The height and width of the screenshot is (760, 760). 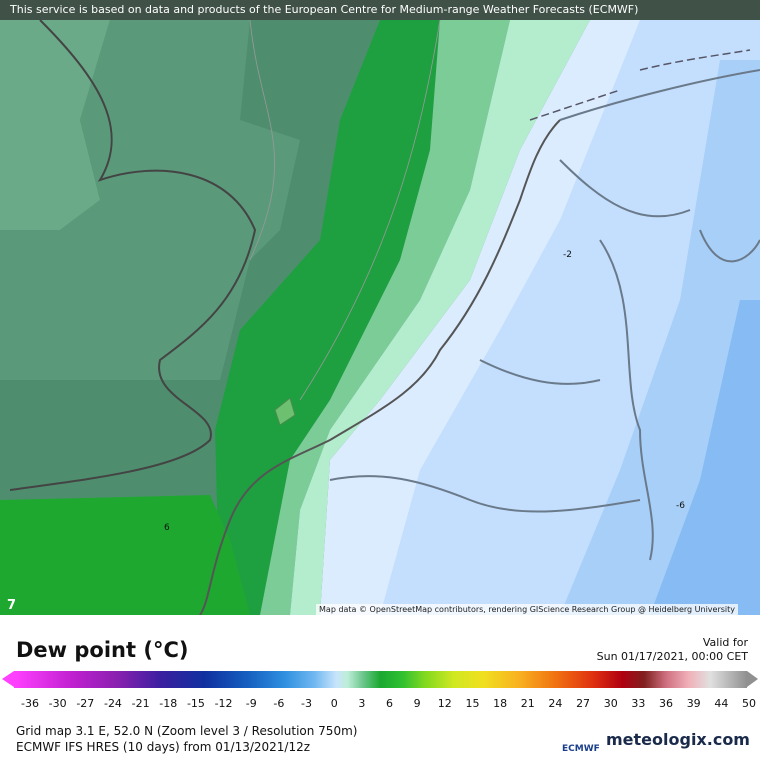 I want to click on colorbar-label: 3, so click(x=362, y=703).